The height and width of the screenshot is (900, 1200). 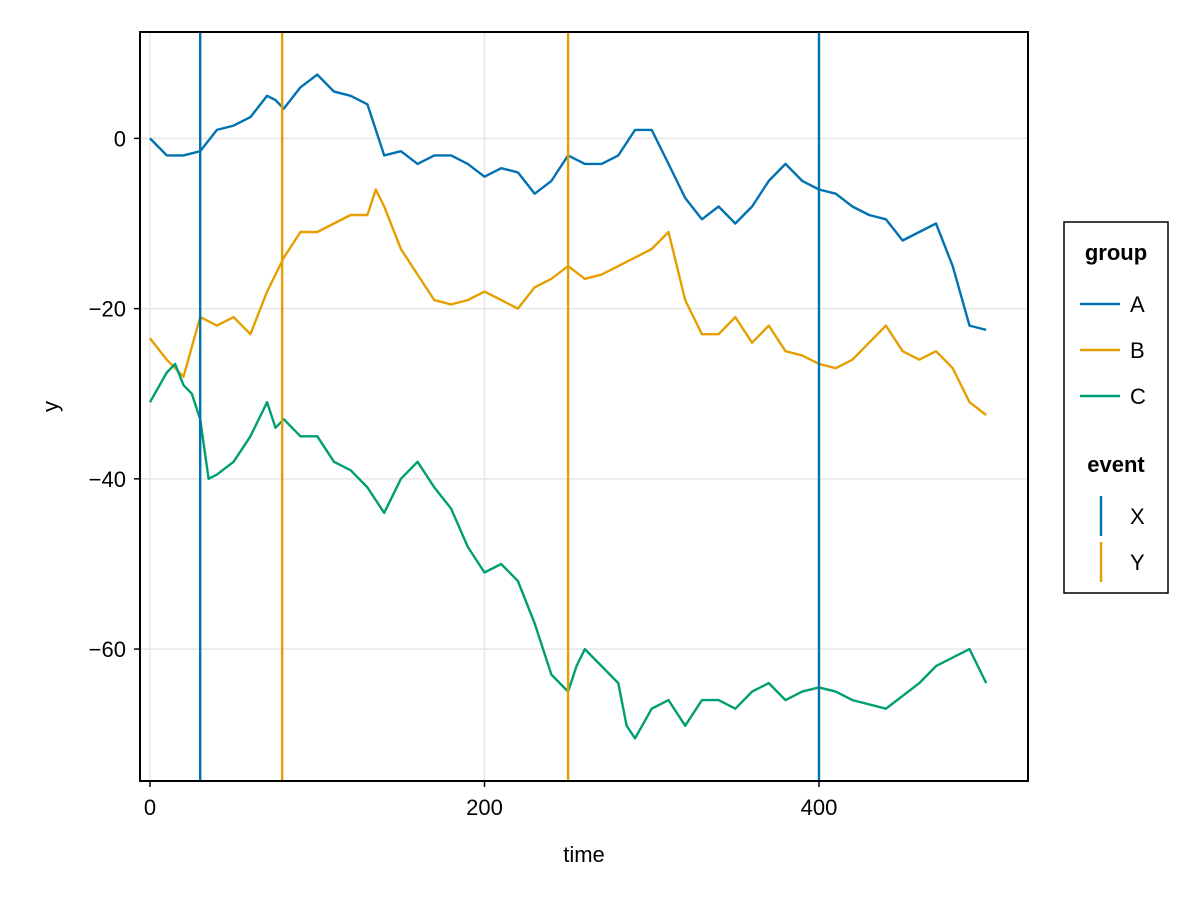 What do you see at coordinates (1137, 304) in the screenshot?
I see `legend-label-A: A` at bounding box center [1137, 304].